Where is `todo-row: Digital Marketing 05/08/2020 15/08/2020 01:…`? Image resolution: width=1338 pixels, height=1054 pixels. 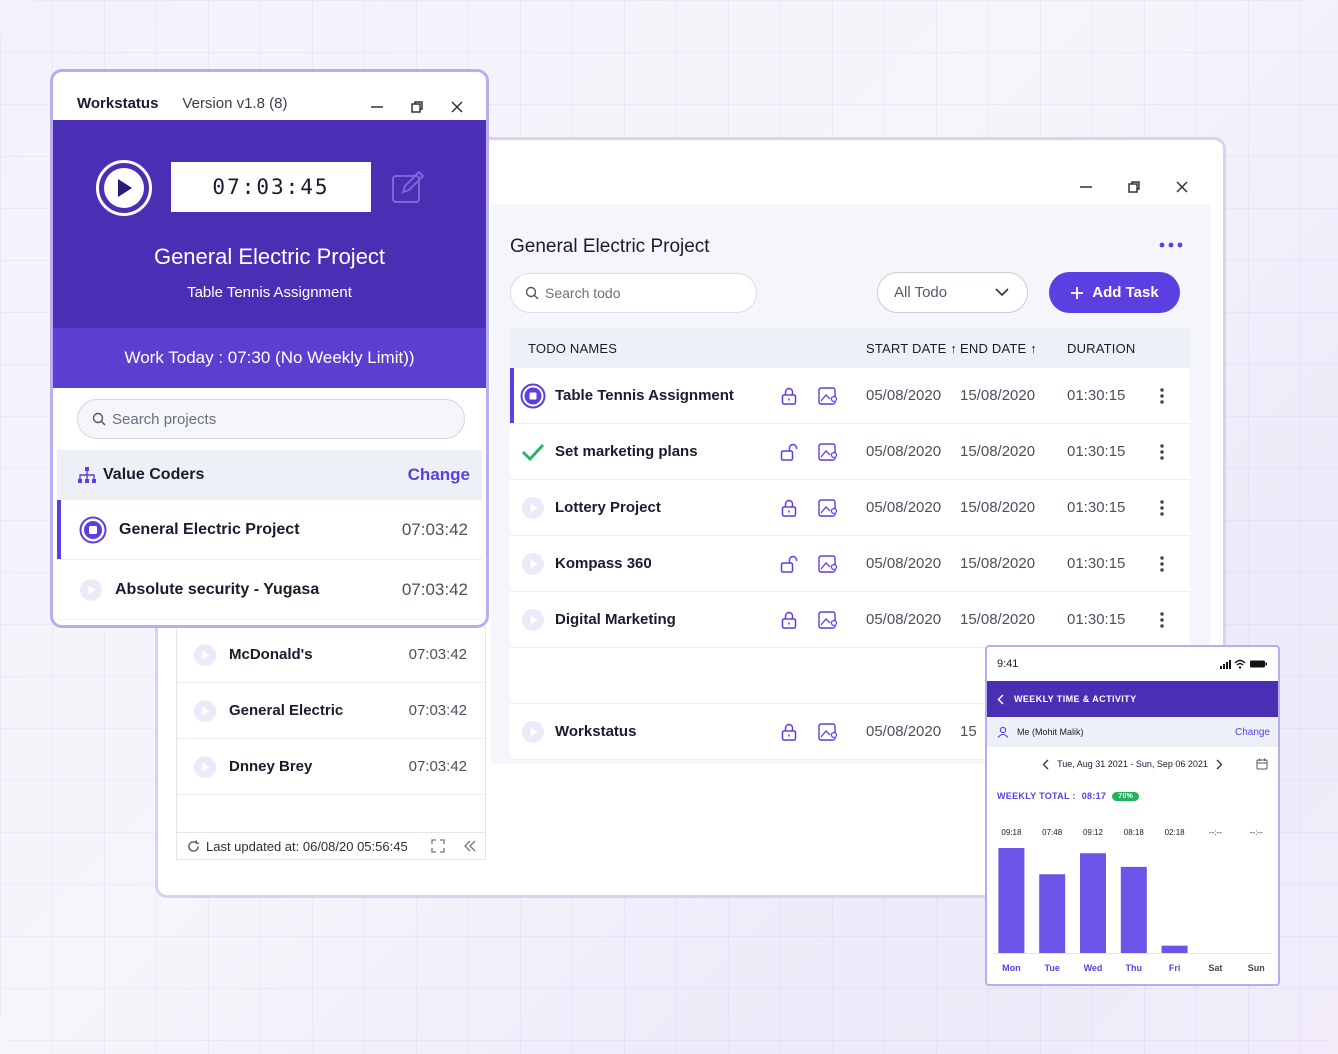
todo-row: Digital Marketing 05/08/2020 15/08/2020 01:… is located at coordinates (850, 620).